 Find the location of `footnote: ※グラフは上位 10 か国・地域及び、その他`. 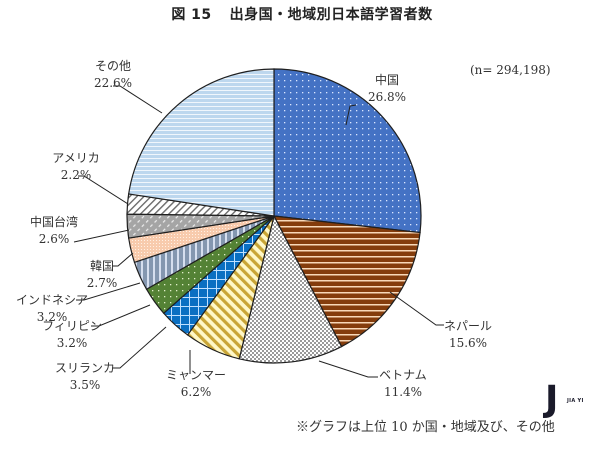

footnote: ※グラフは上位 10 か国・地域及び、その他 is located at coordinates (425, 427).